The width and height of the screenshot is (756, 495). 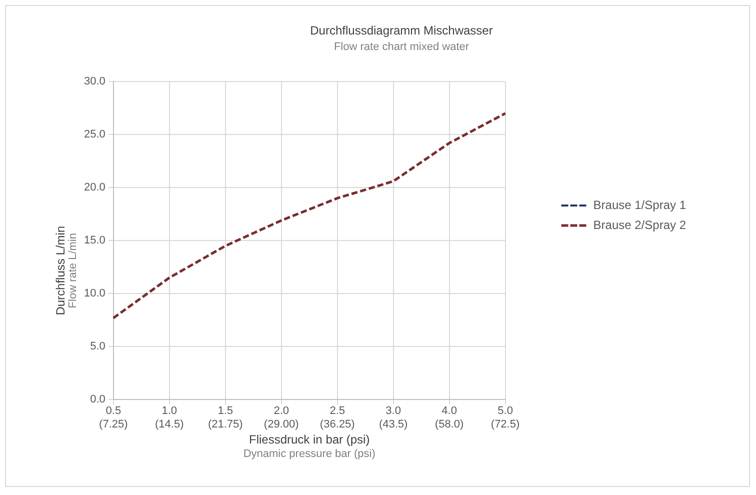 I want to click on x-tick-label: 2.5 (36.25), so click(x=337, y=417).